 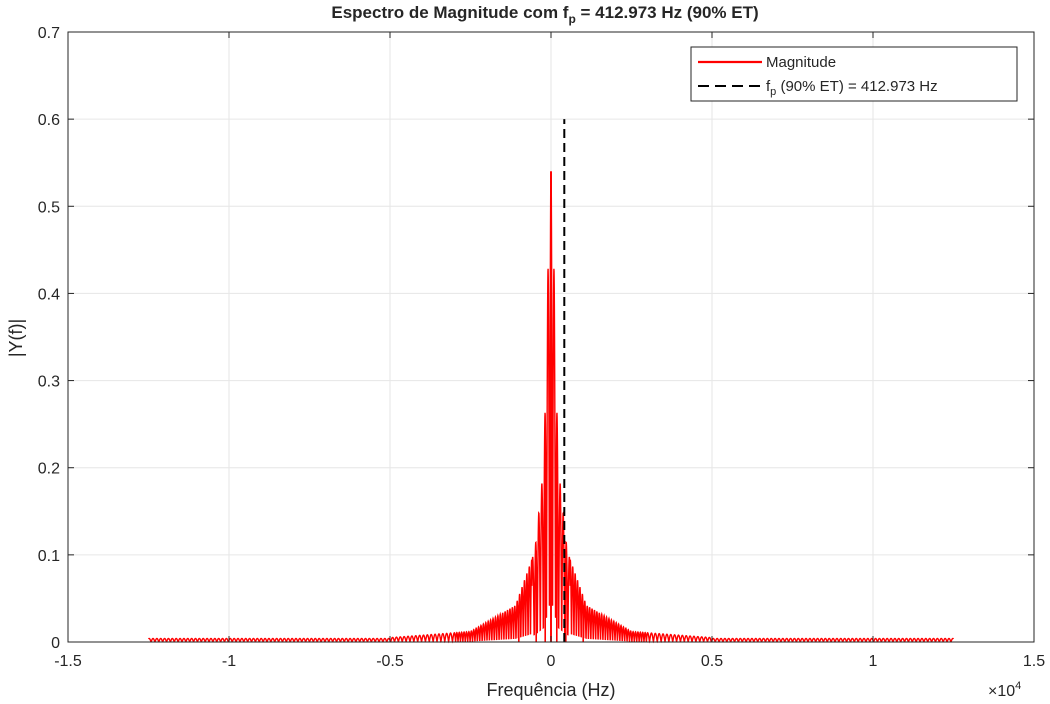 I want to click on y-tick-label: 0.4, so click(x=49, y=294).